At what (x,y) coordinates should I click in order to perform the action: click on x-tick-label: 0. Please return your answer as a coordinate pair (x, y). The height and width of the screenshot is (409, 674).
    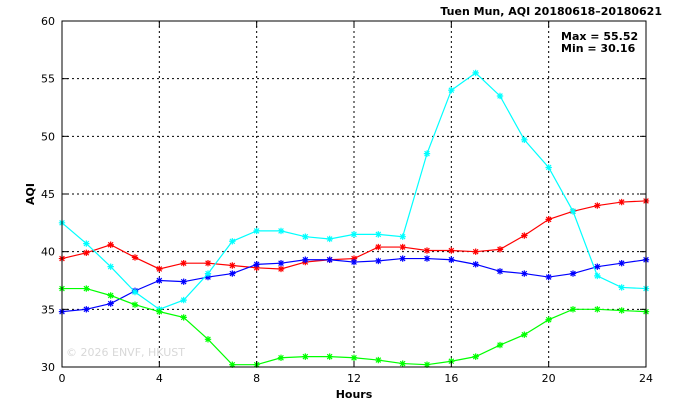
    Looking at the image, I should click on (62, 378).